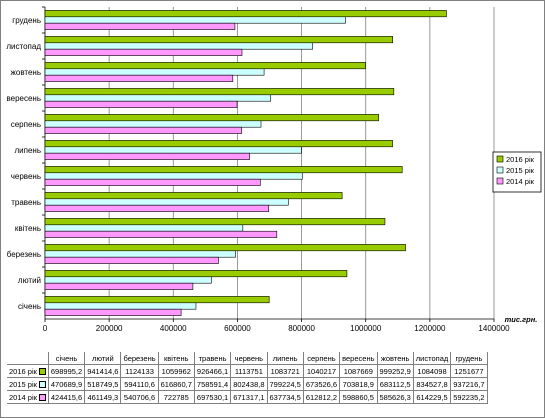 The width and height of the screenshot is (545, 418). What do you see at coordinates (395, 384) in the screenshot?
I see `table-cell: 683112,5` at bounding box center [395, 384].